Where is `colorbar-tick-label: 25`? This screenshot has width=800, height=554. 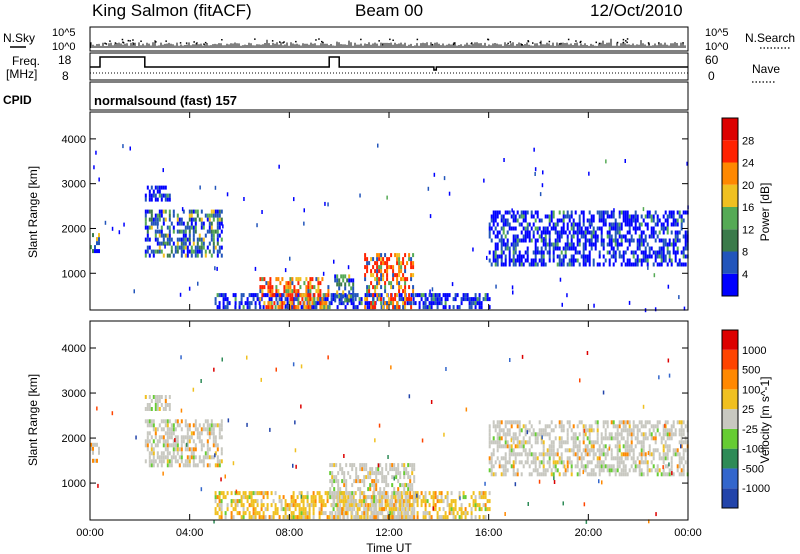 colorbar-tick-label: 25 is located at coordinates (748, 410).